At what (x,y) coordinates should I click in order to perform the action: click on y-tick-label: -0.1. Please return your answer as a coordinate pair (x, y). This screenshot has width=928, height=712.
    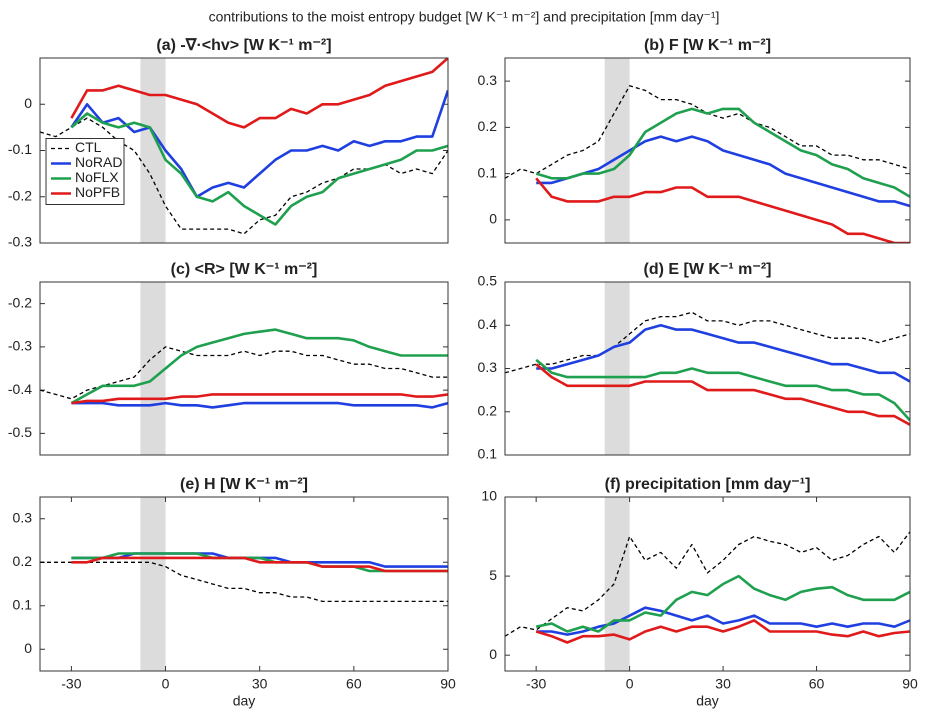
    Looking at the image, I should click on (20, 149).